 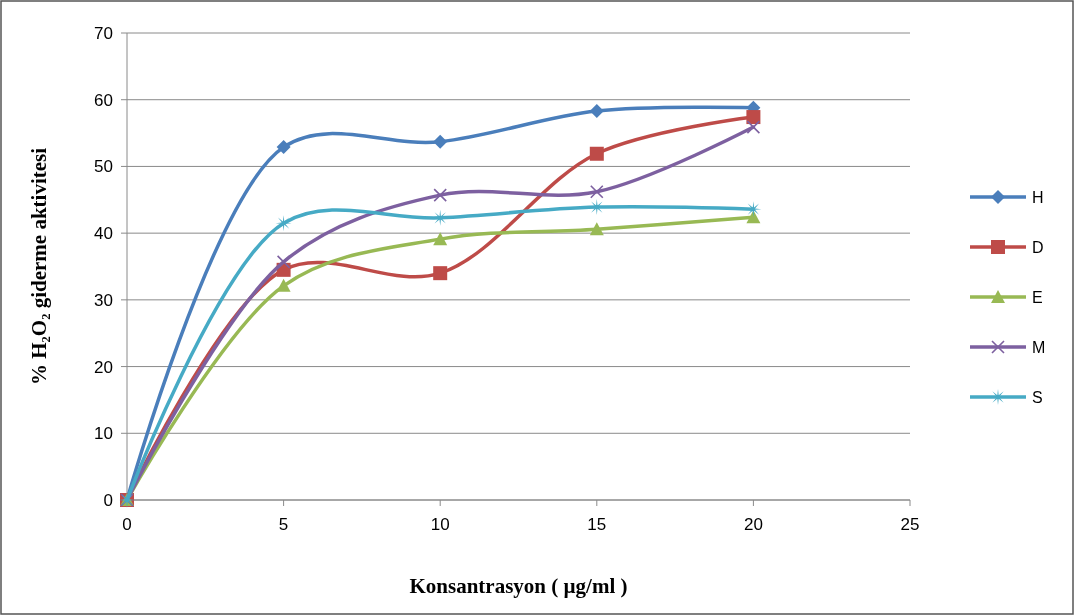 What do you see at coordinates (1039, 347) in the screenshot?
I see `legend-label: M` at bounding box center [1039, 347].